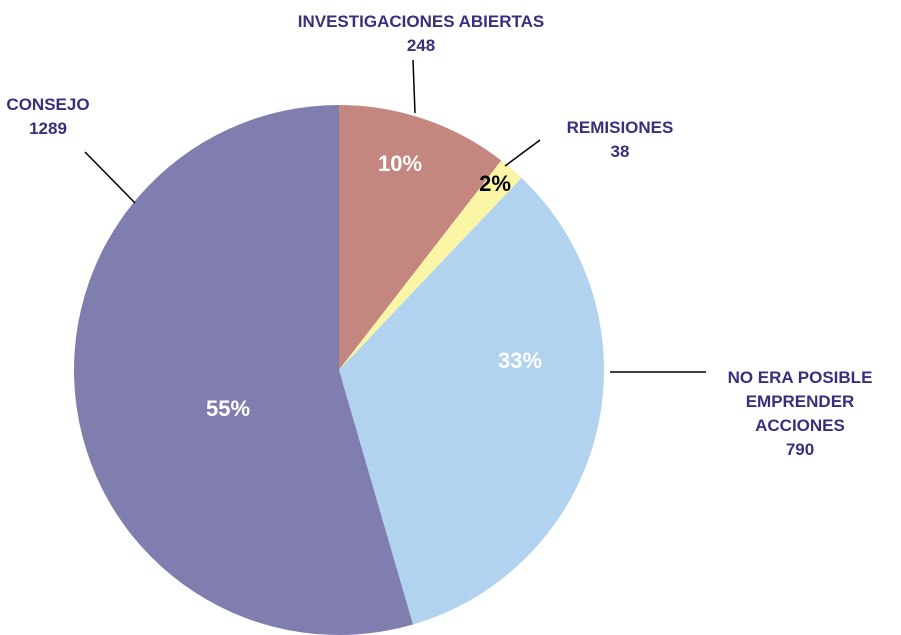 This screenshot has height=635, width=901. What do you see at coordinates (495, 183) in the screenshot?
I see `percent-label: 2%` at bounding box center [495, 183].